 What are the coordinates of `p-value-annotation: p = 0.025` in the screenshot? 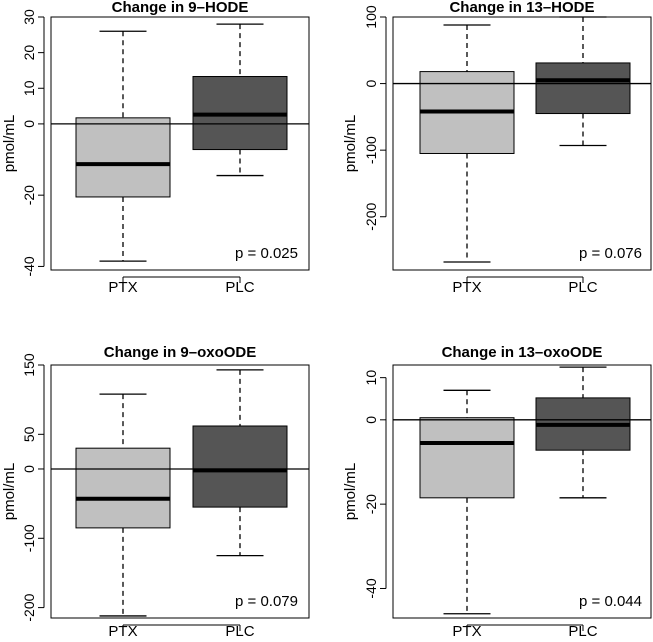 It's located at (266, 253).